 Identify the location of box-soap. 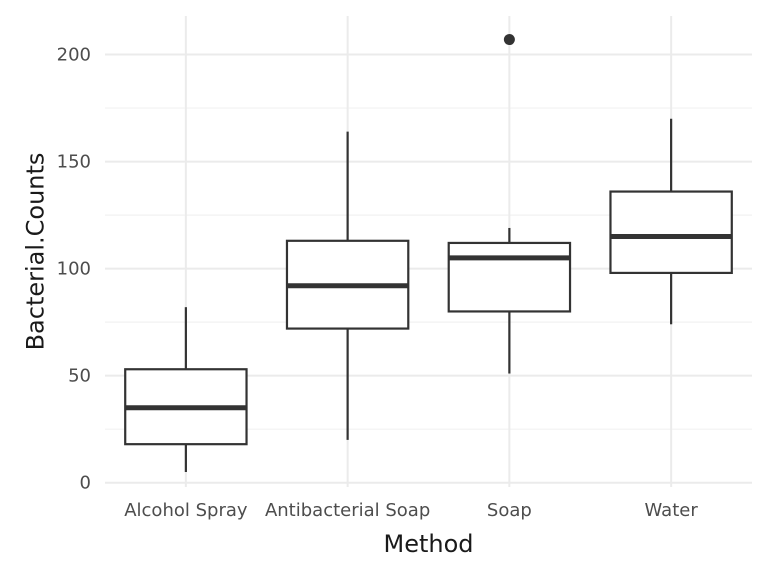
(509, 204).